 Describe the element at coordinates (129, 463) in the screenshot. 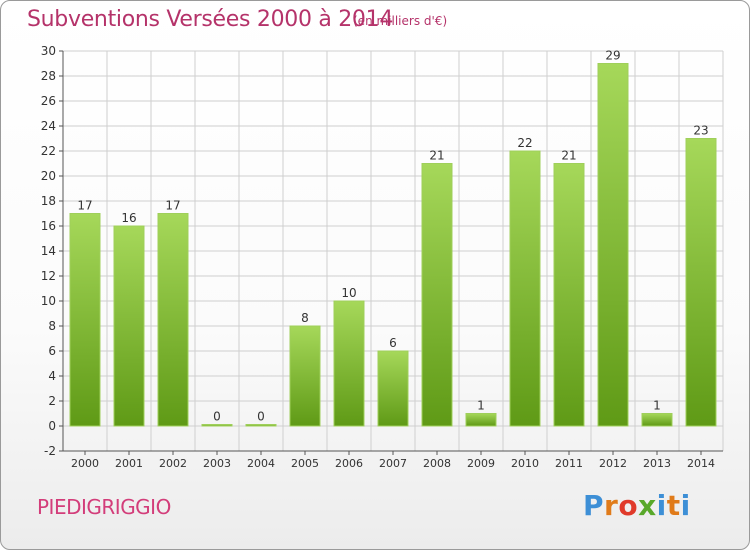

I see `x-tick-label: 2001` at that location.